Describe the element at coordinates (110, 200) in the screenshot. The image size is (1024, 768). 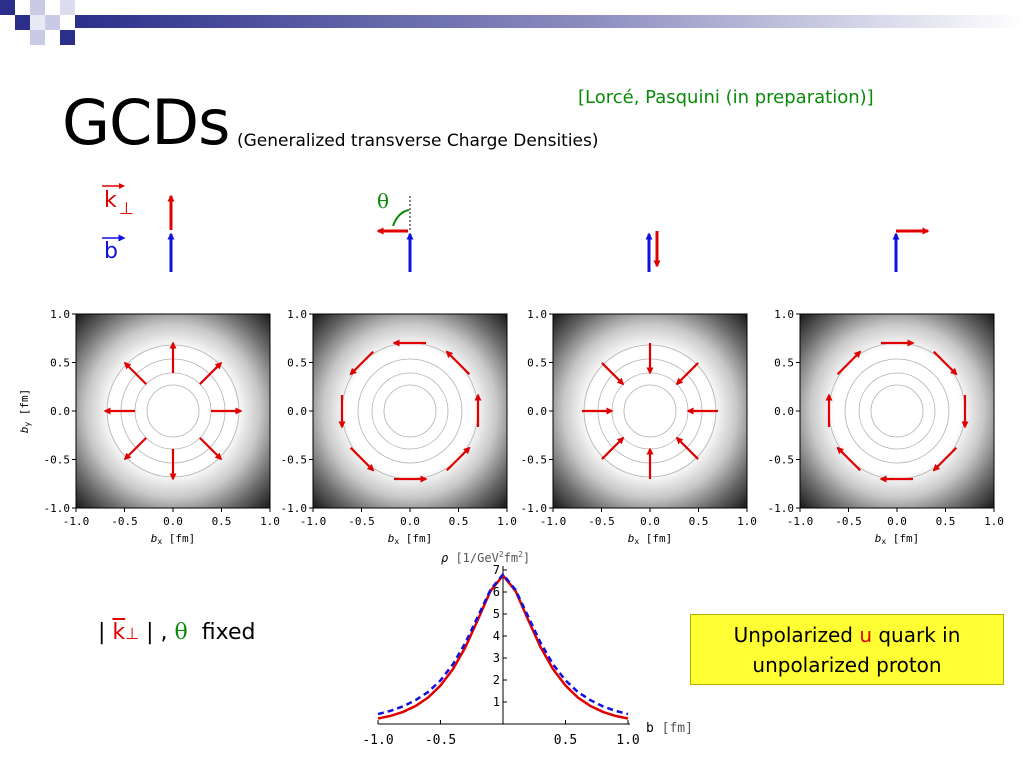
I see `legend-k-symbol: k` at that location.